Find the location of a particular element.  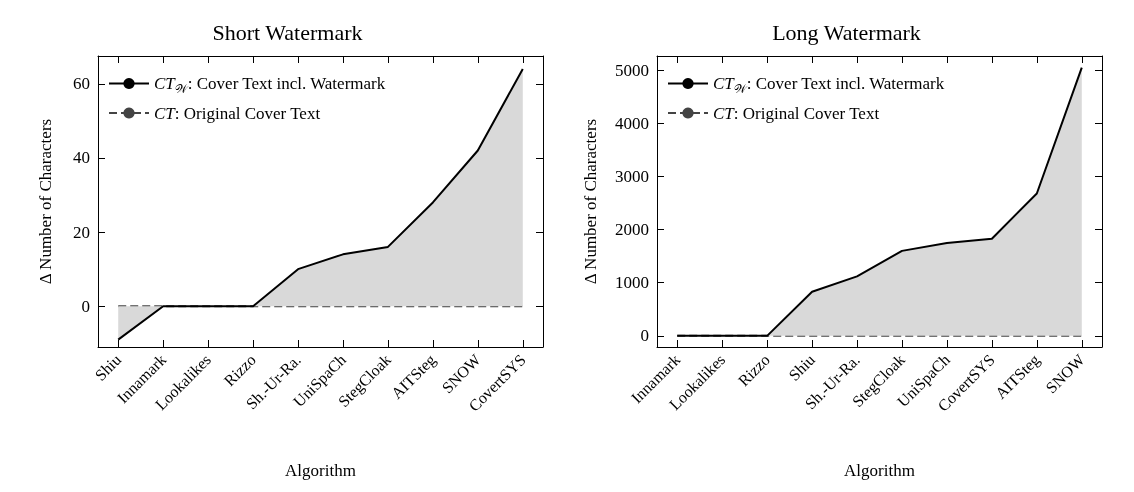

y-tick-label: 20 is located at coordinates (81, 232).